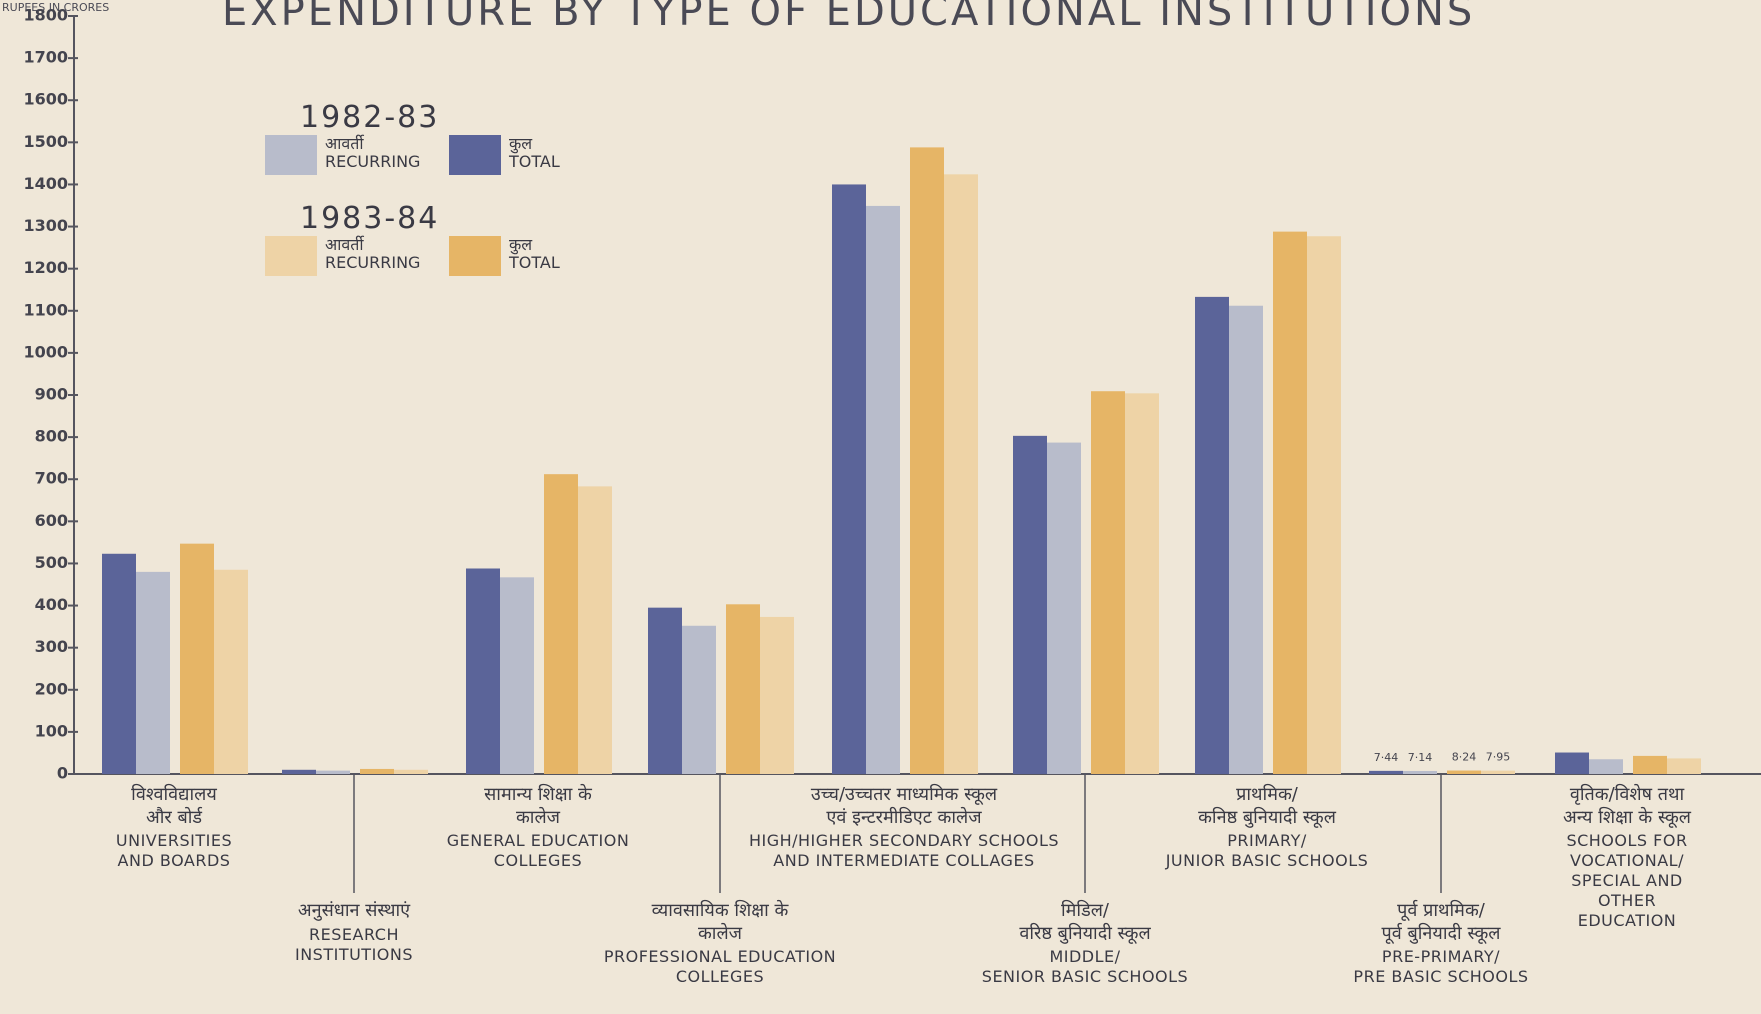  What do you see at coordinates (45, 99) in the screenshot?
I see `y-tick-label: 1600` at bounding box center [45, 99].